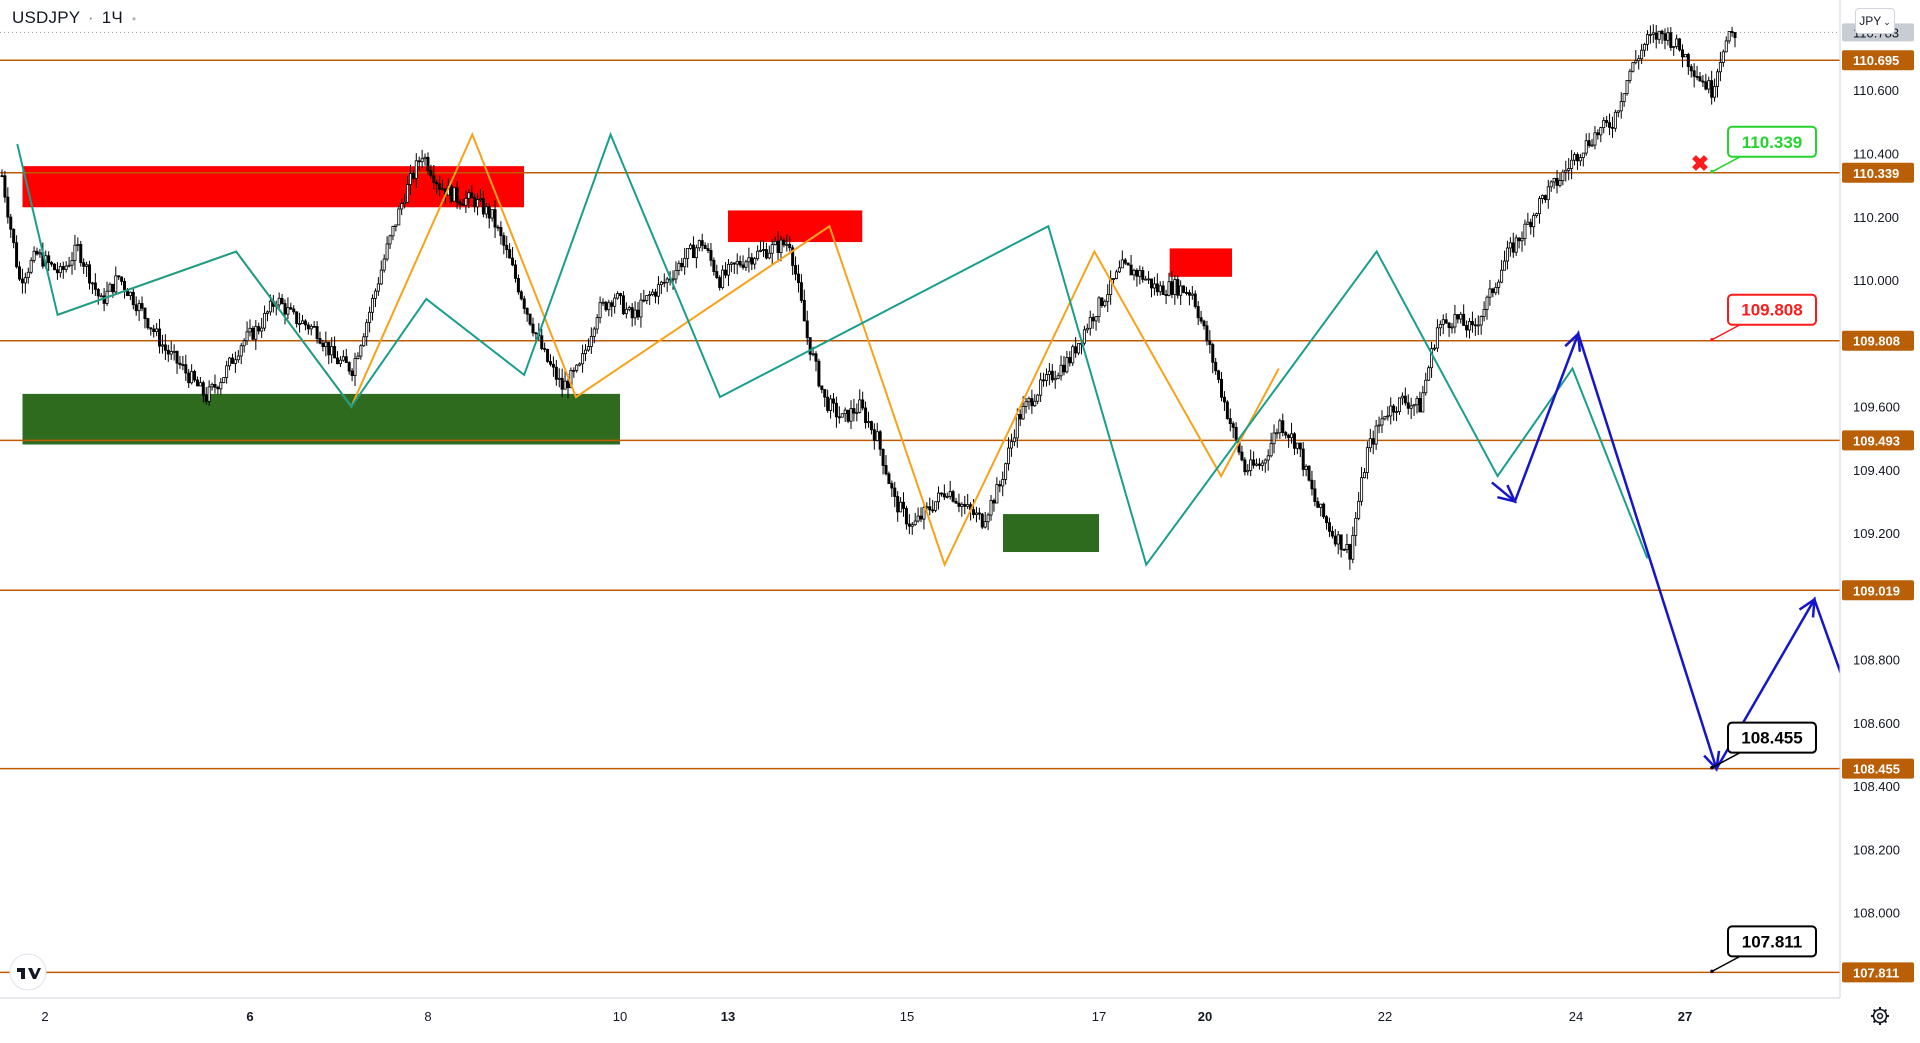 The width and height of the screenshot is (1920, 1043). Describe the element at coordinates (907, 1016) in the screenshot. I see `x-tick-label: 15` at that location.